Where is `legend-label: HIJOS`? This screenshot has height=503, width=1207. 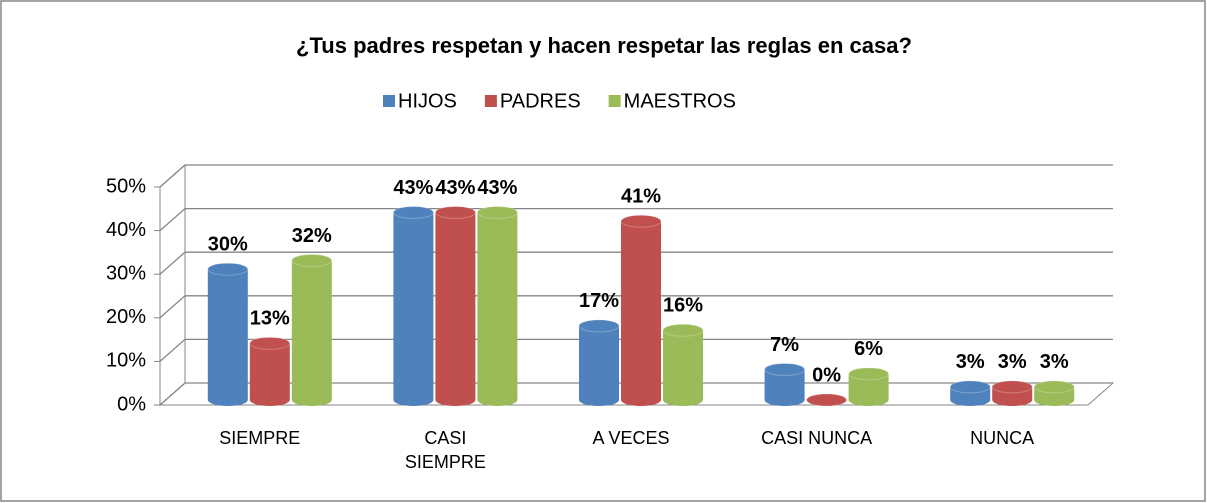
legend-label: HIJOS is located at coordinates (427, 101).